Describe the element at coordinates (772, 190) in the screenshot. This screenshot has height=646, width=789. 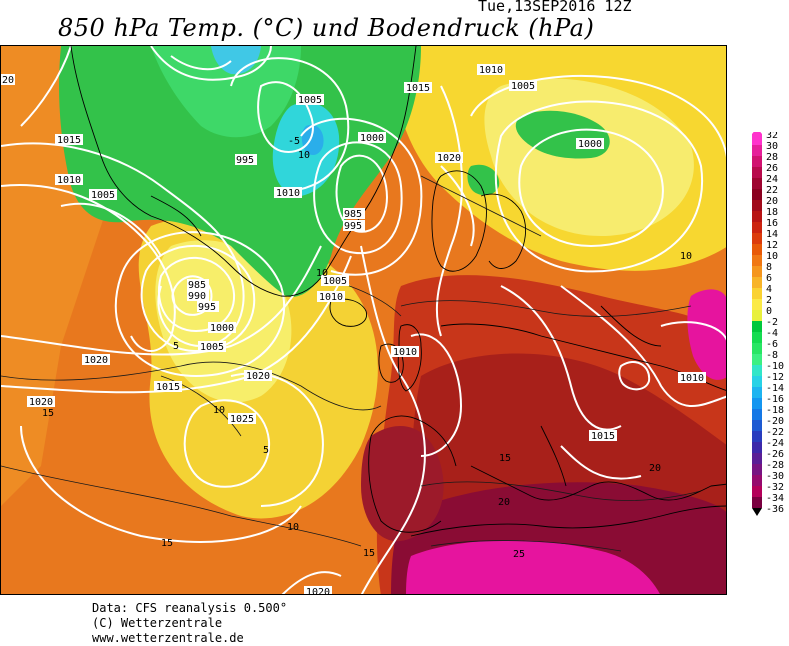
I see `colorbar-label: 22` at that location.